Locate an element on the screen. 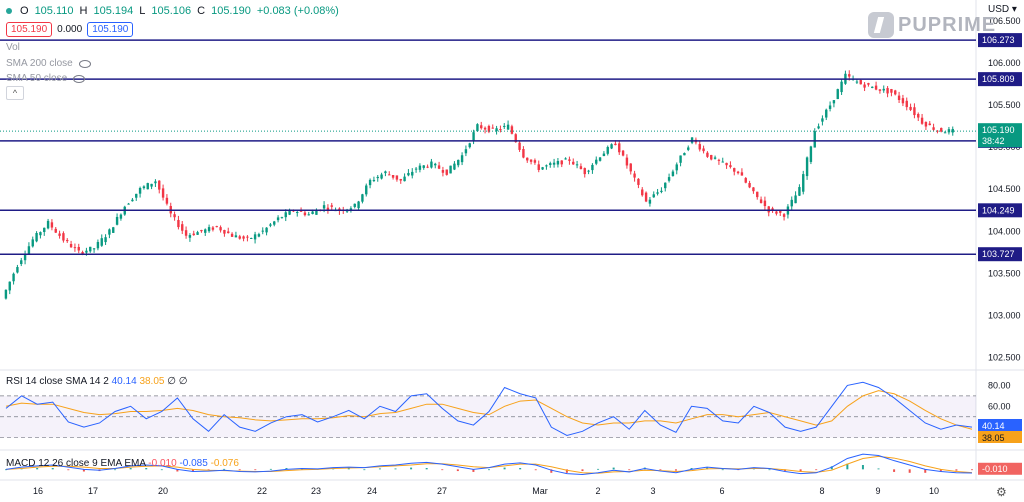  collapse-legend-button: ^ is located at coordinates (15, 93).